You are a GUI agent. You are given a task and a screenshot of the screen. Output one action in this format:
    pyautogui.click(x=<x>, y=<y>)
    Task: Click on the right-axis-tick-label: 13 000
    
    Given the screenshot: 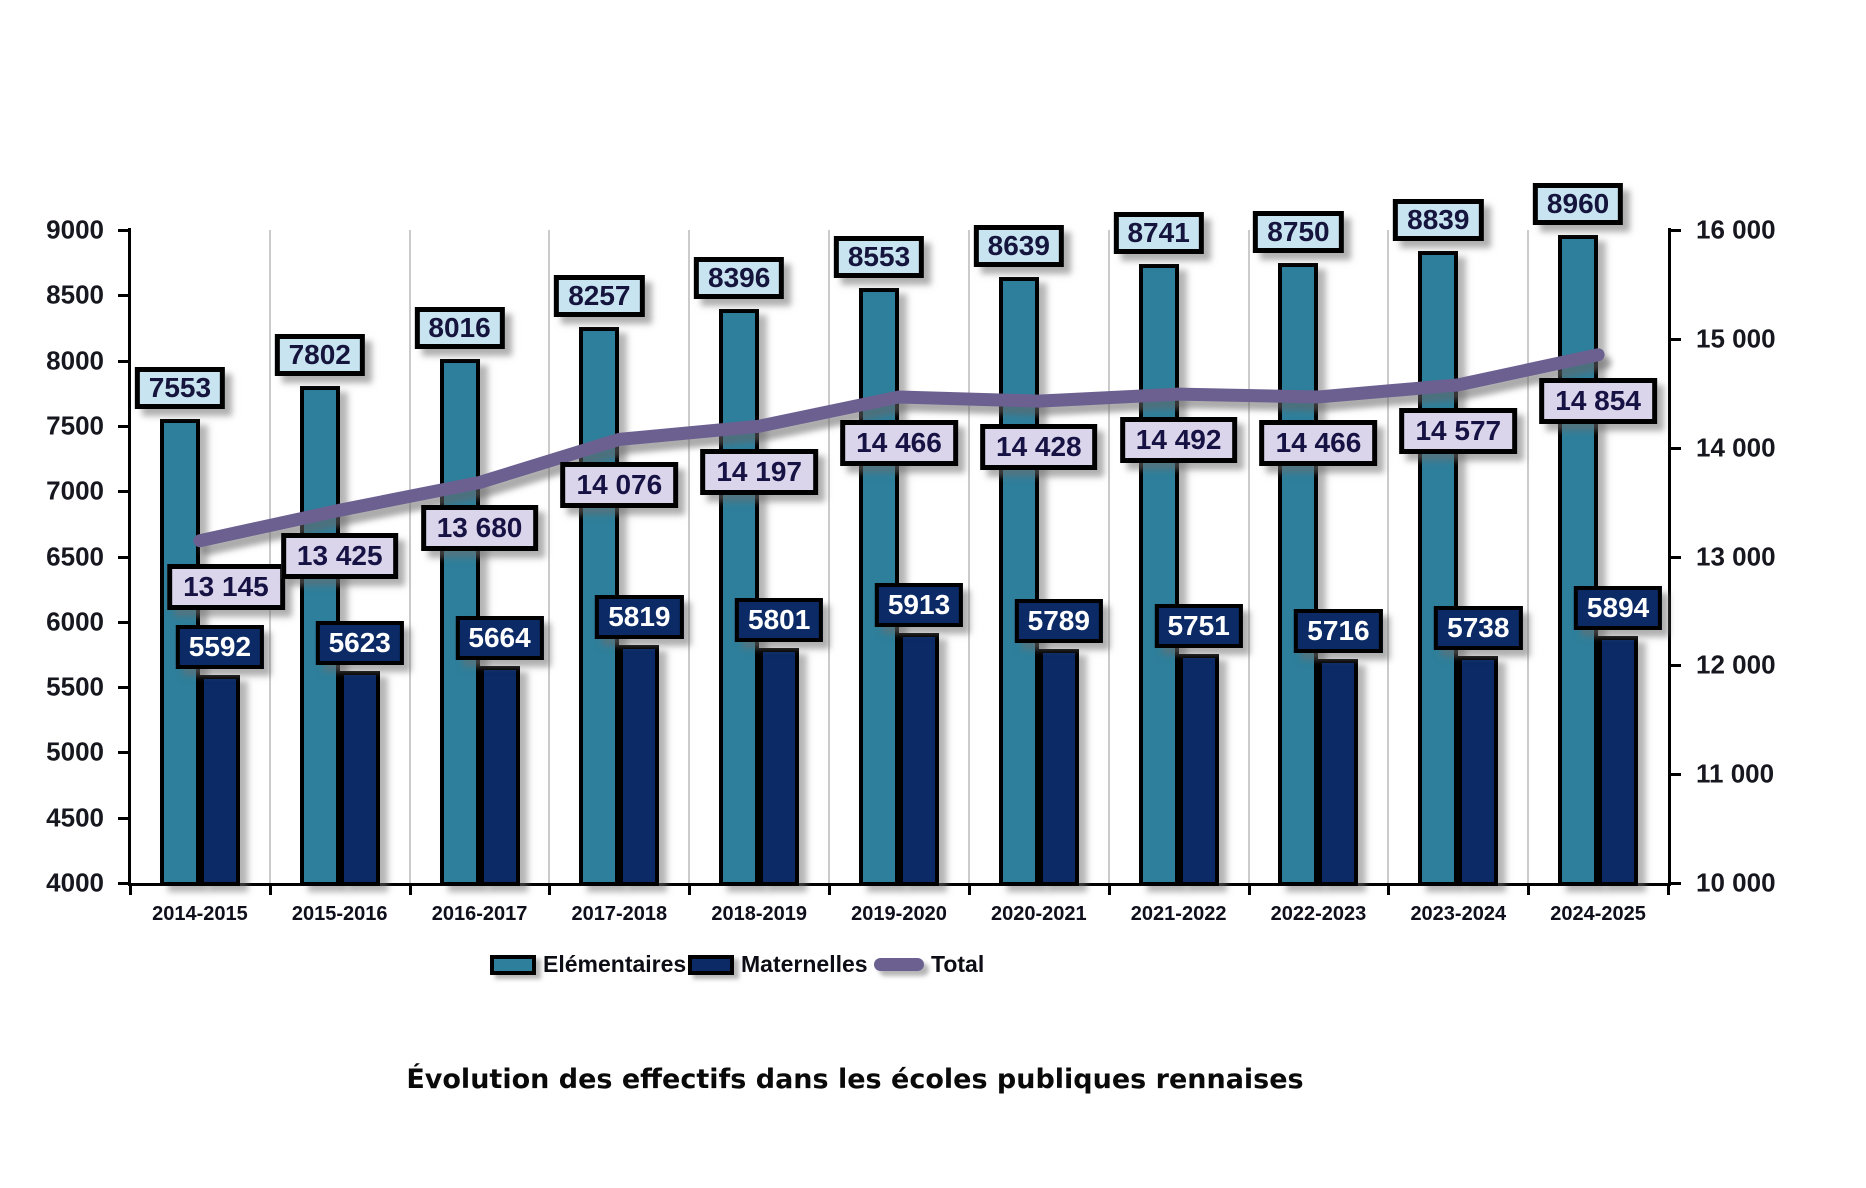 What is the action you would take?
    pyautogui.click(x=1736, y=556)
    